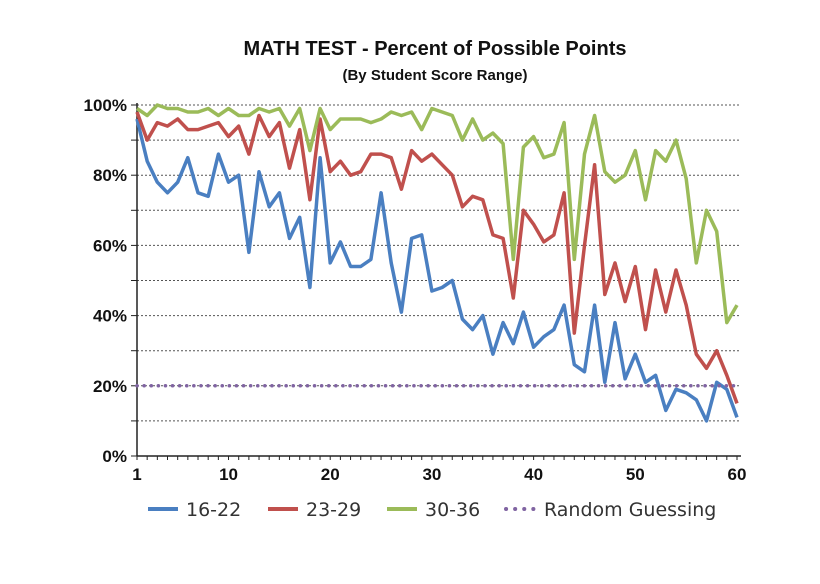 This screenshot has width=820, height=584. What do you see at coordinates (452, 510) in the screenshot?
I see `legend-label: 30-36` at bounding box center [452, 510].